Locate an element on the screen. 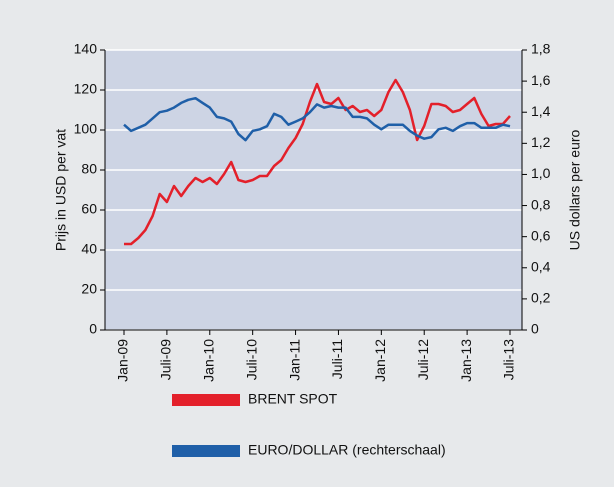 This screenshot has height=487, width=614. y-tick-label: 140 is located at coordinates (86, 49).